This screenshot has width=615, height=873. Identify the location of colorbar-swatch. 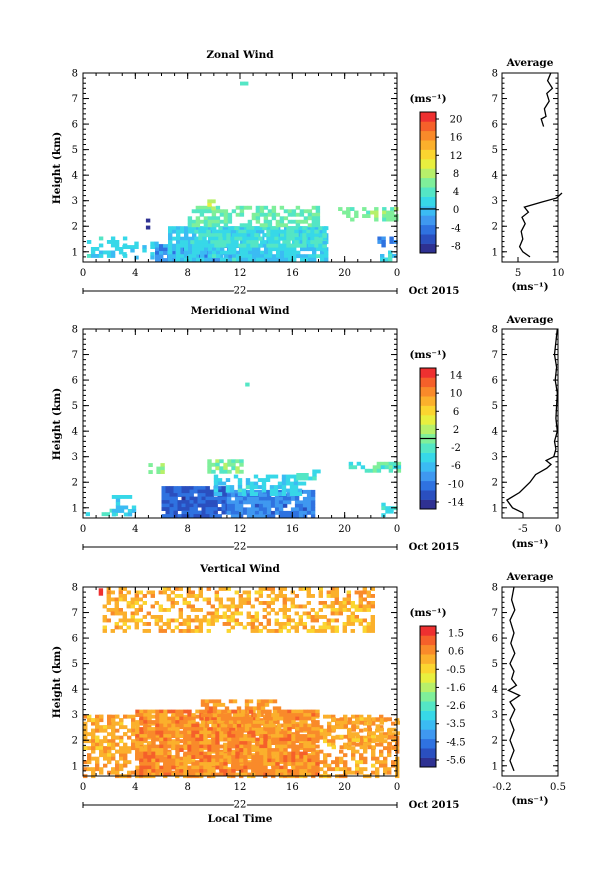
(428, 678).